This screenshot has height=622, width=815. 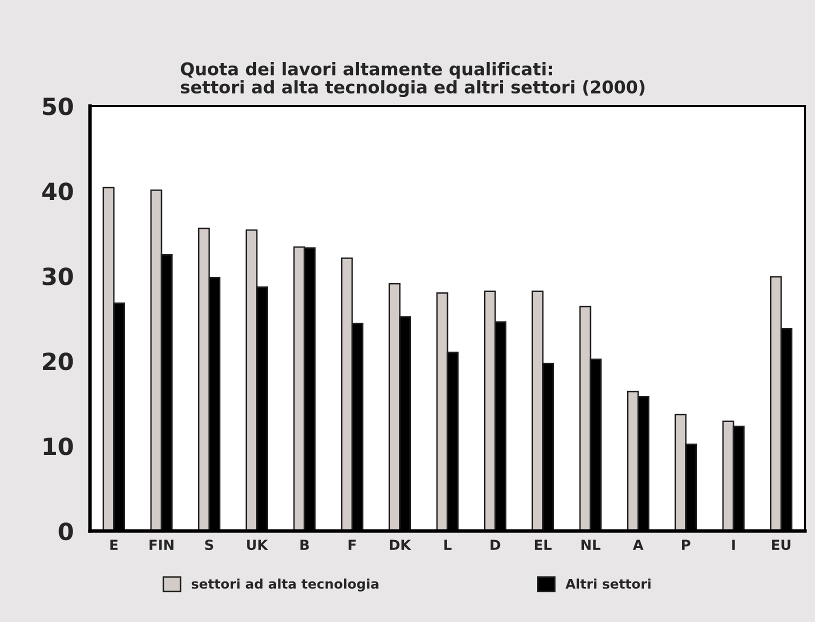 What do you see at coordinates (638, 545) in the screenshot?
I see `x-tick-label: A` at bounding box center [638, 545].